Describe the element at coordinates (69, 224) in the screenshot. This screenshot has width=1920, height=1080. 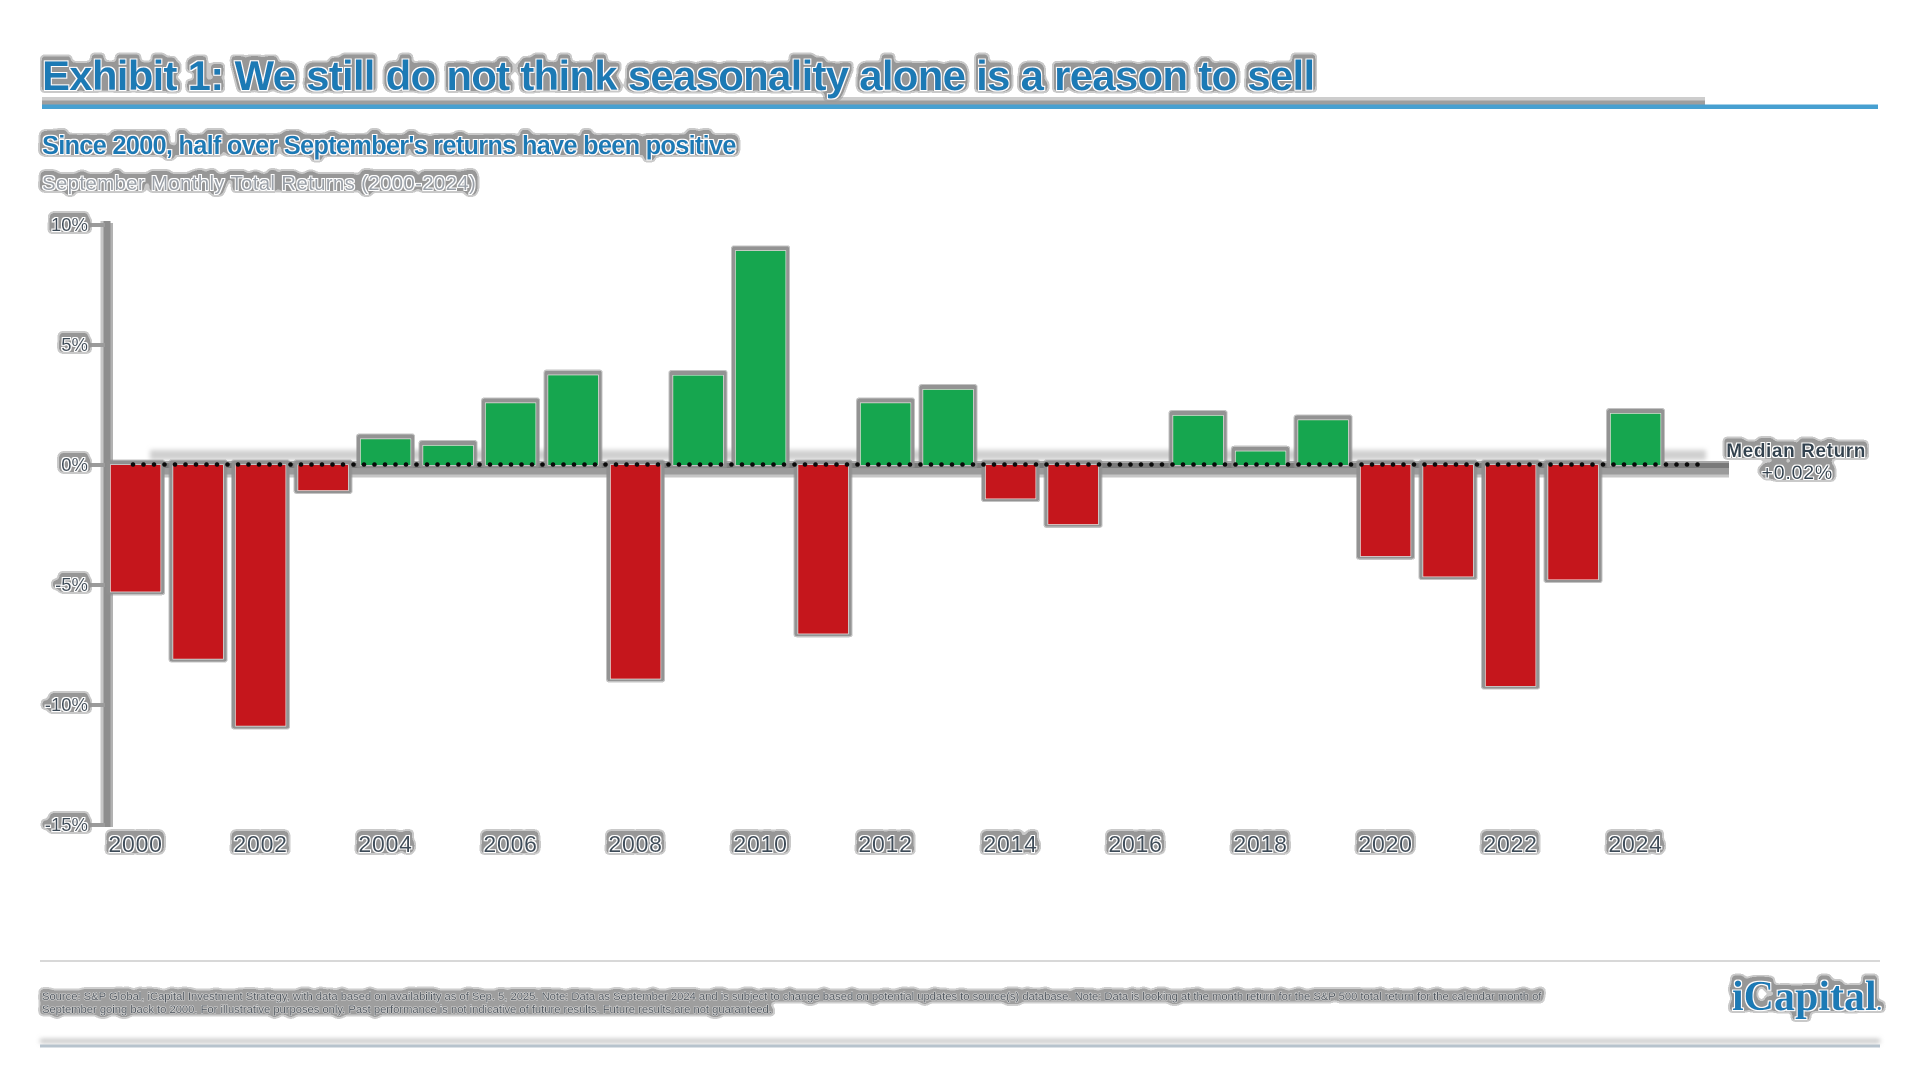
I see `svg-text: 10%` at that location.